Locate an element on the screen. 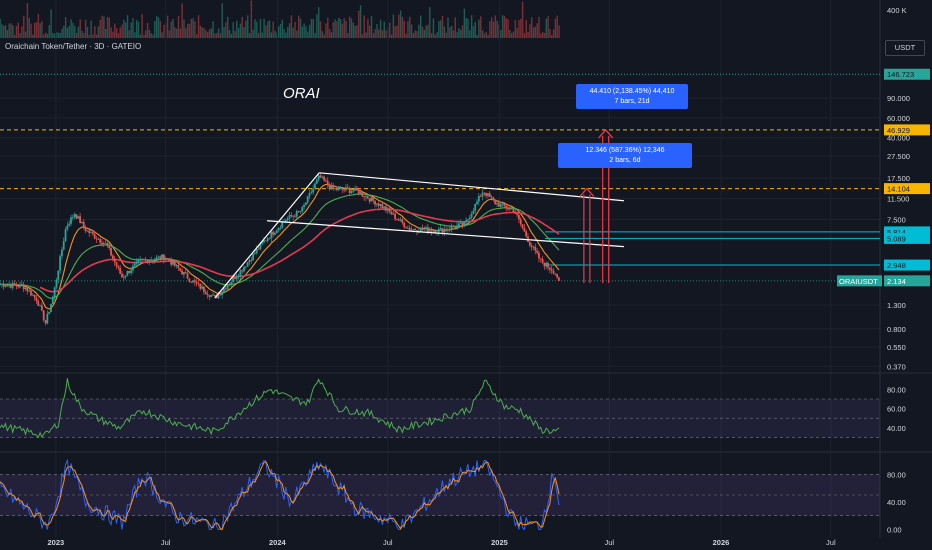 Image resolution: width=932 pixels, height=550 pixels. ema-slow-line is located at coordinates (299, 250).